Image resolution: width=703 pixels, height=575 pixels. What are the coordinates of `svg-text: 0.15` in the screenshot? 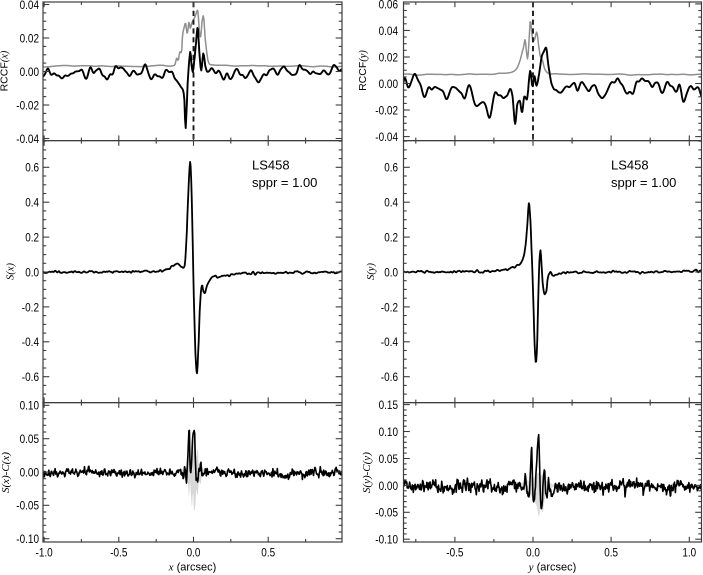 It's located at (389, 405).